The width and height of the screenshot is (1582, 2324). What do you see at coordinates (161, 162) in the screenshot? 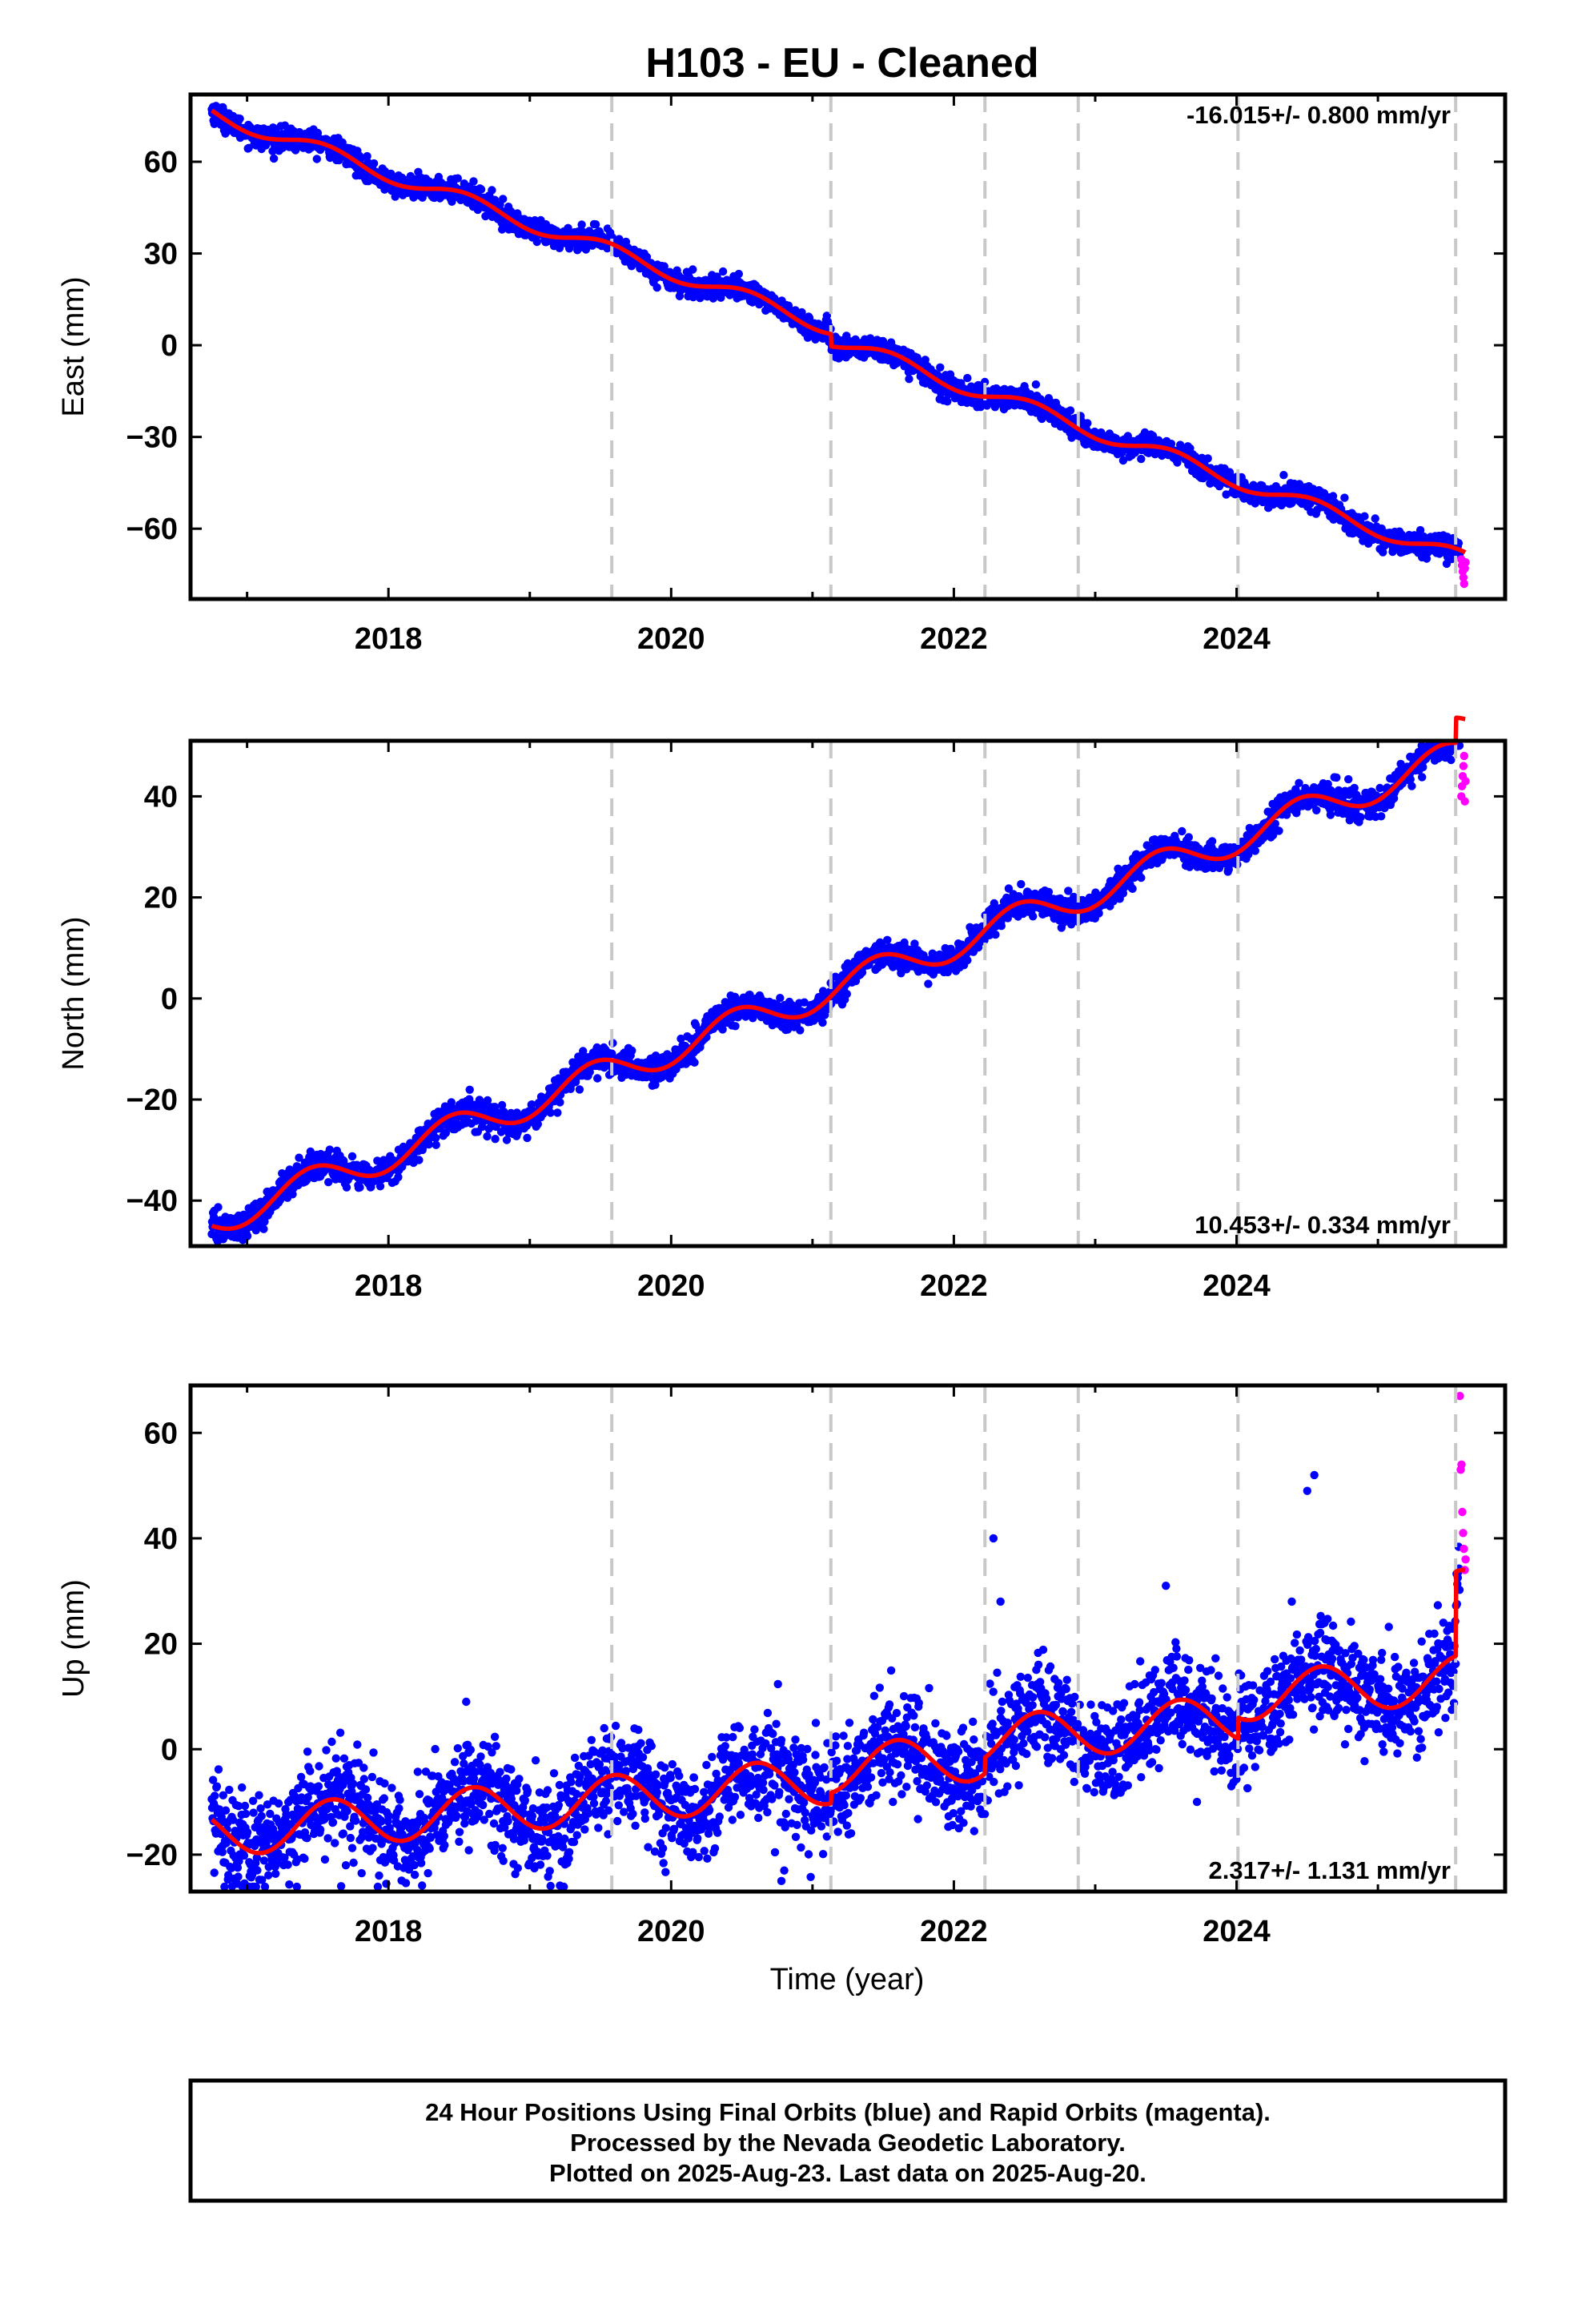
I see `east-ytick-label: 60` at bounding box center [161, 162].